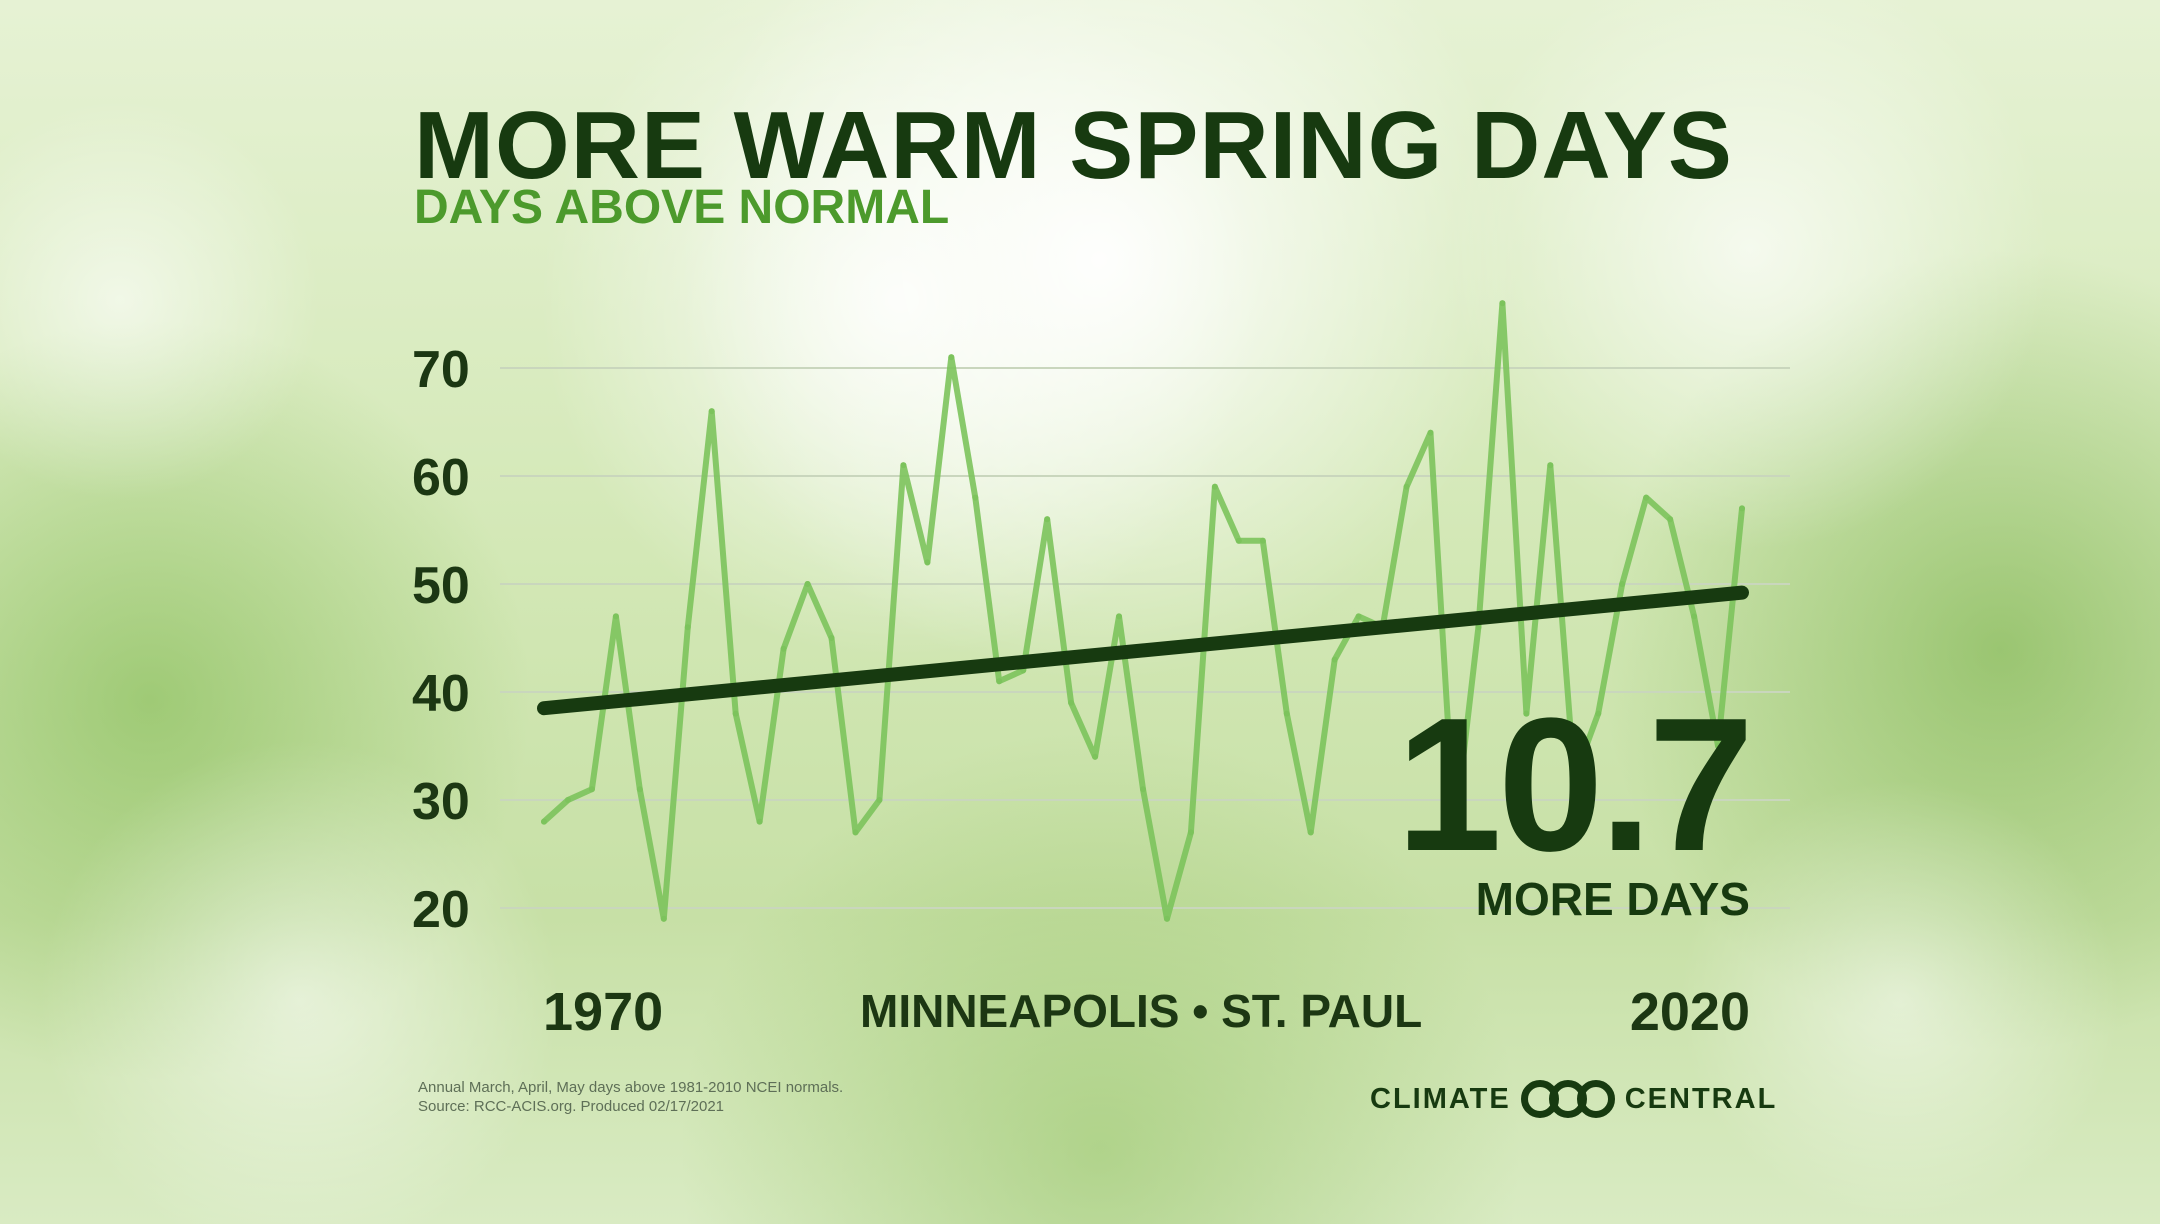 This screenshot has height=1224, width=2160. Describe the element at coordinates (1143, 650) in the screenshot. I see `trend-line` at that location.